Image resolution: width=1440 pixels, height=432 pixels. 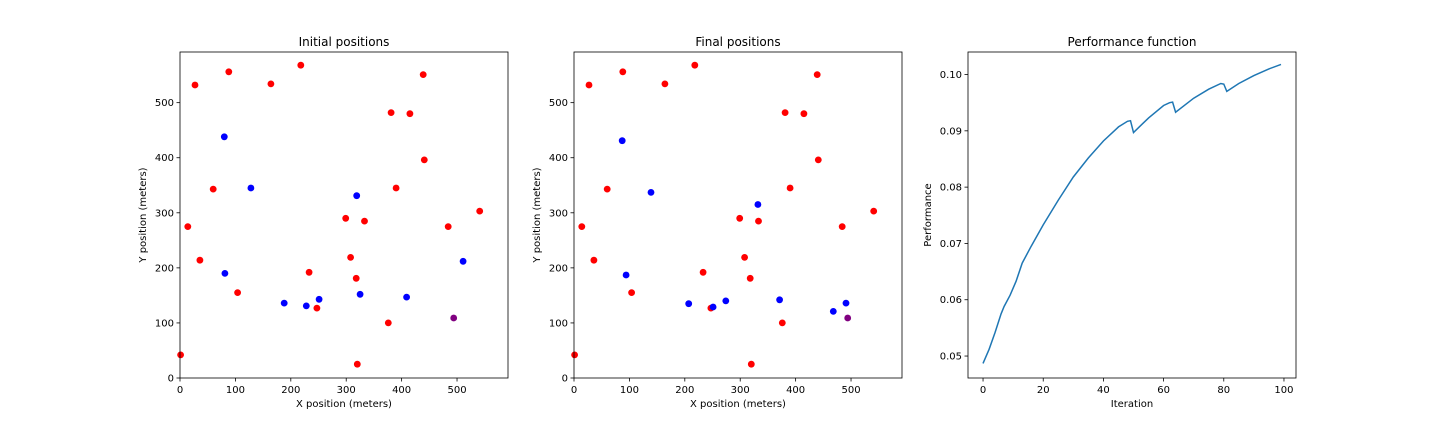 I want to click on x-tick-label: 400, so click(x=401, y=390).